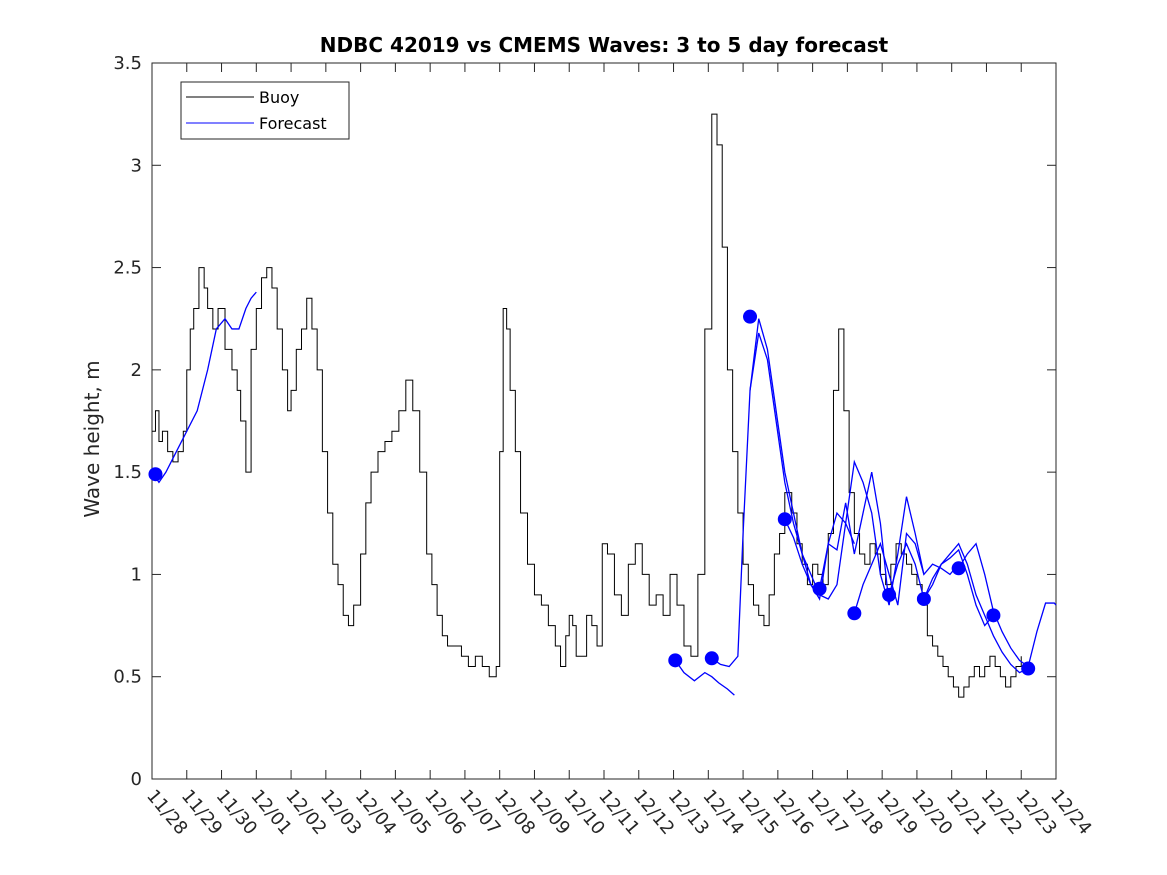 The image size is (1167, 875). What do you see at coordinates (279, 97) in the screenshot?
I see `legend-buoy-label: Buoy` at bounding box center [279, 97].